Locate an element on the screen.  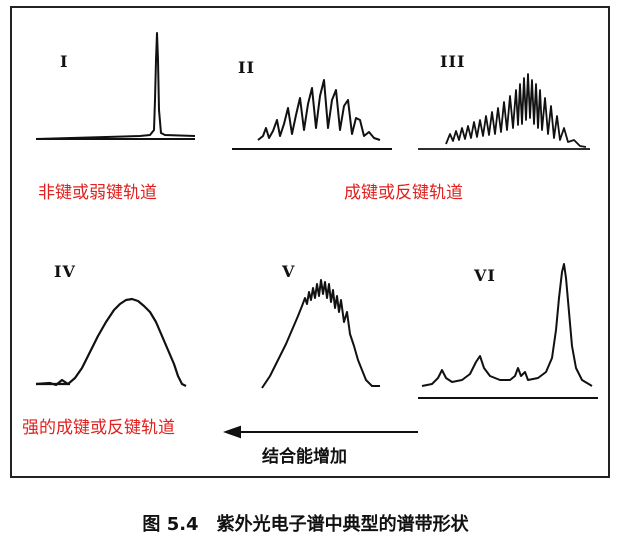
spectrum-panel-vi is located at coordinates (508, 331).